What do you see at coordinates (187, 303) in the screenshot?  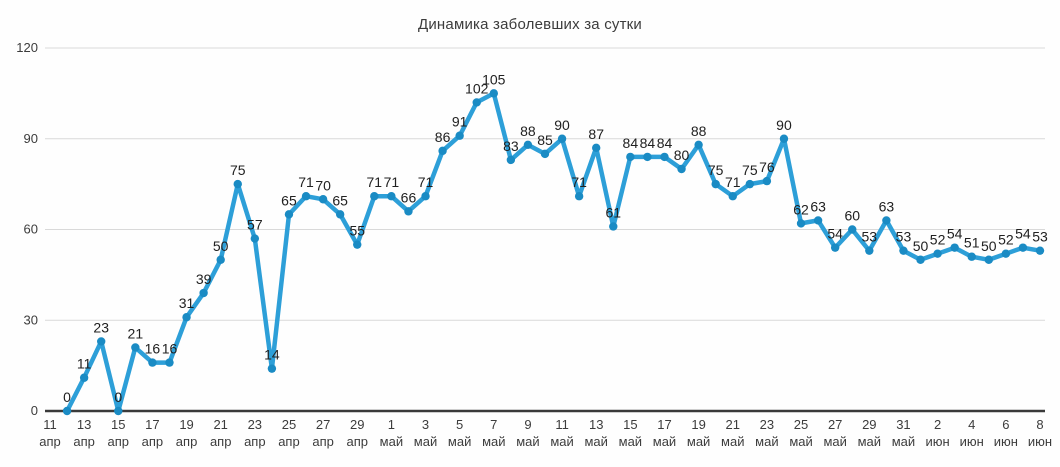 I see `data-point-label: 31` at bounding box center [187, 303].